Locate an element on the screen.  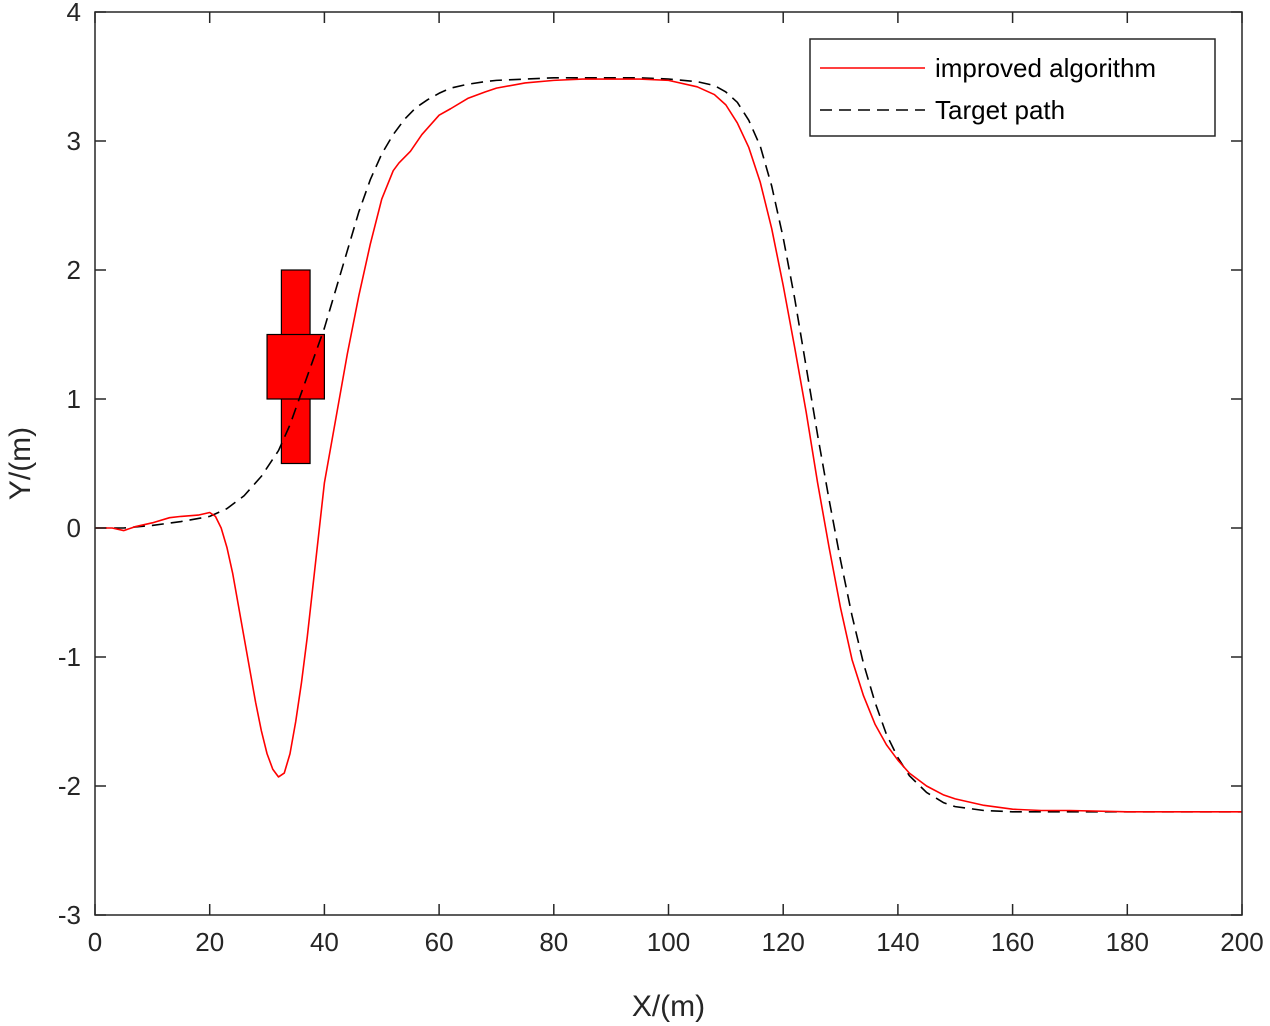
y-axis-title: Y/(m) is located at coordinates (20, 463).